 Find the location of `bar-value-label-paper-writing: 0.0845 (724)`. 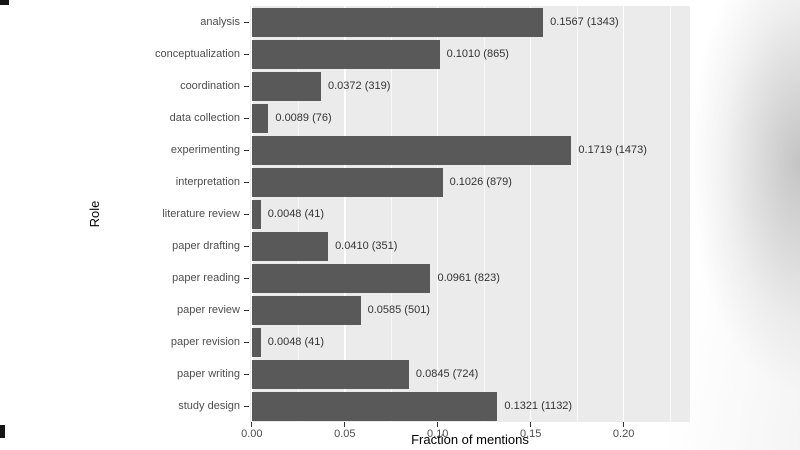

bar-value-label-paper-writing: 0.0845 (724) is located at coordinates (447, 374).